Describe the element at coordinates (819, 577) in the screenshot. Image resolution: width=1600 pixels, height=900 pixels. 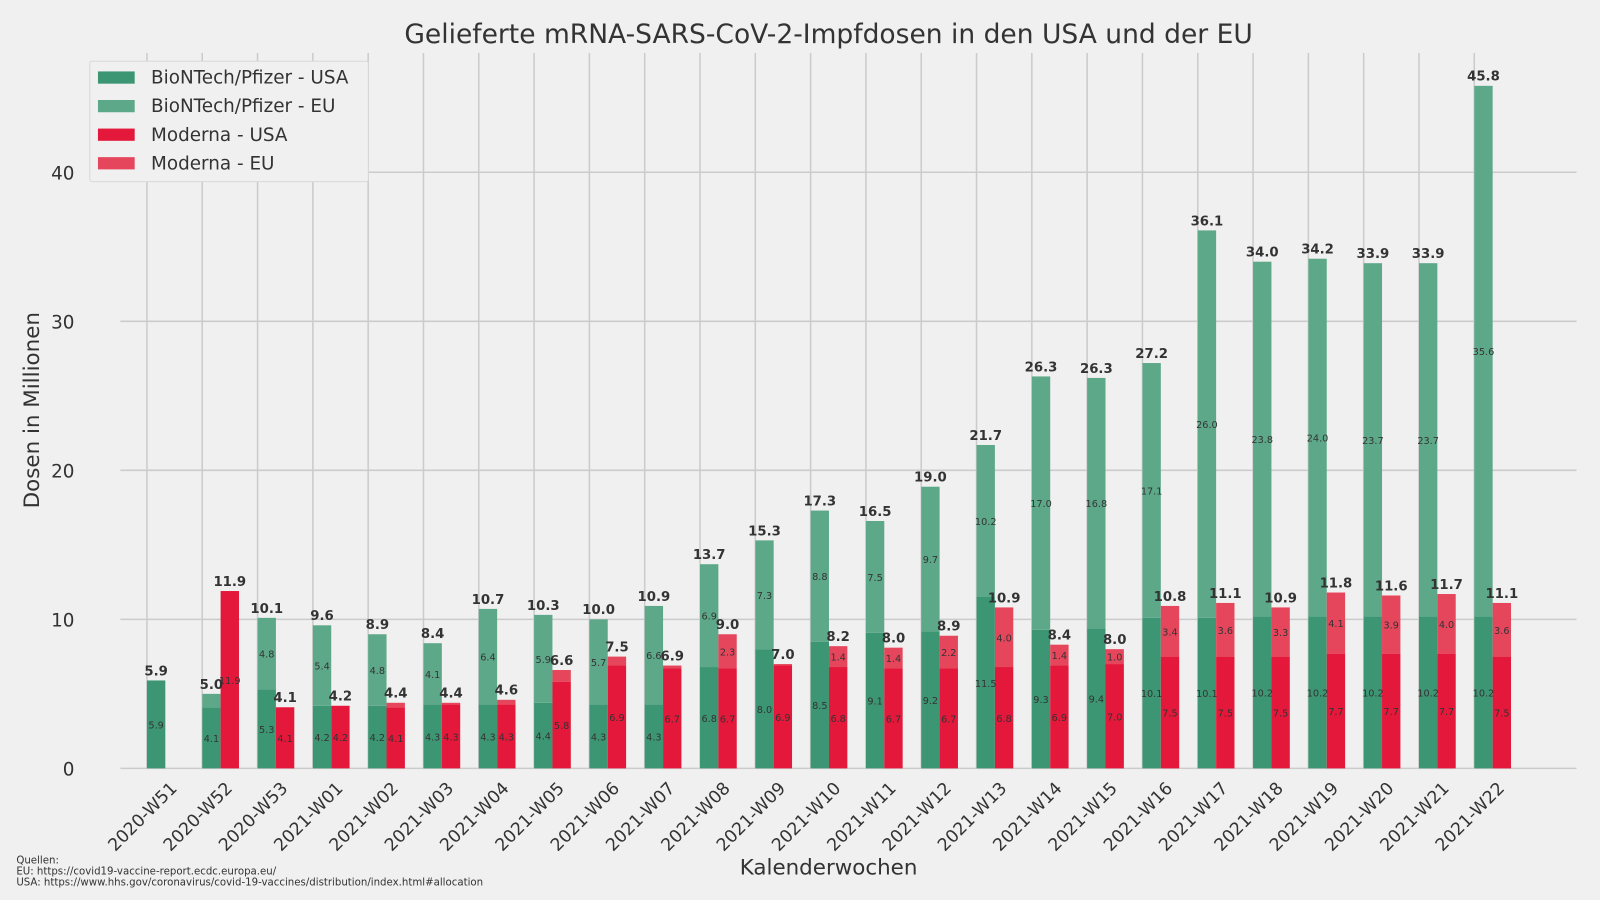
I see `segment-value-label: 8.8` at that location.